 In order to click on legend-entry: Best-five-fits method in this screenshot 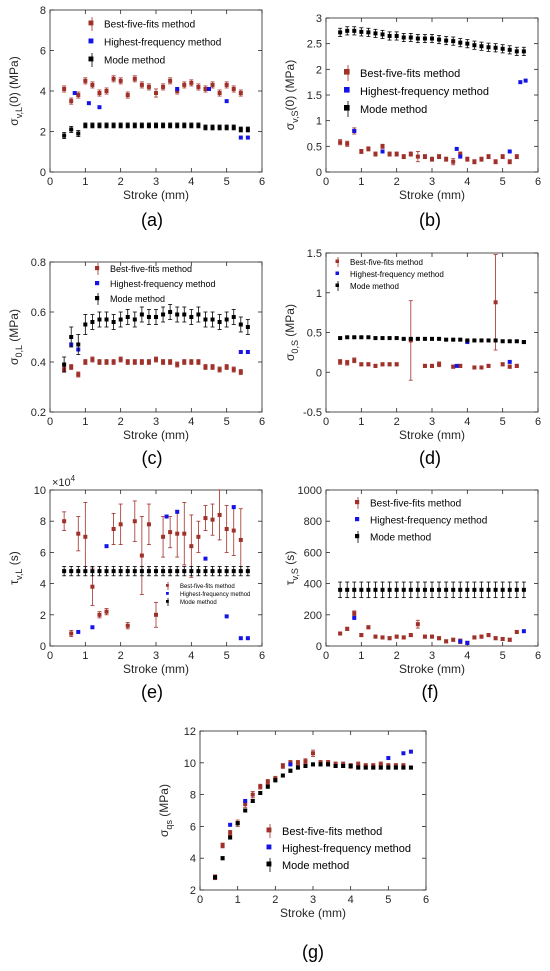, I will do `click(415, 504)`.